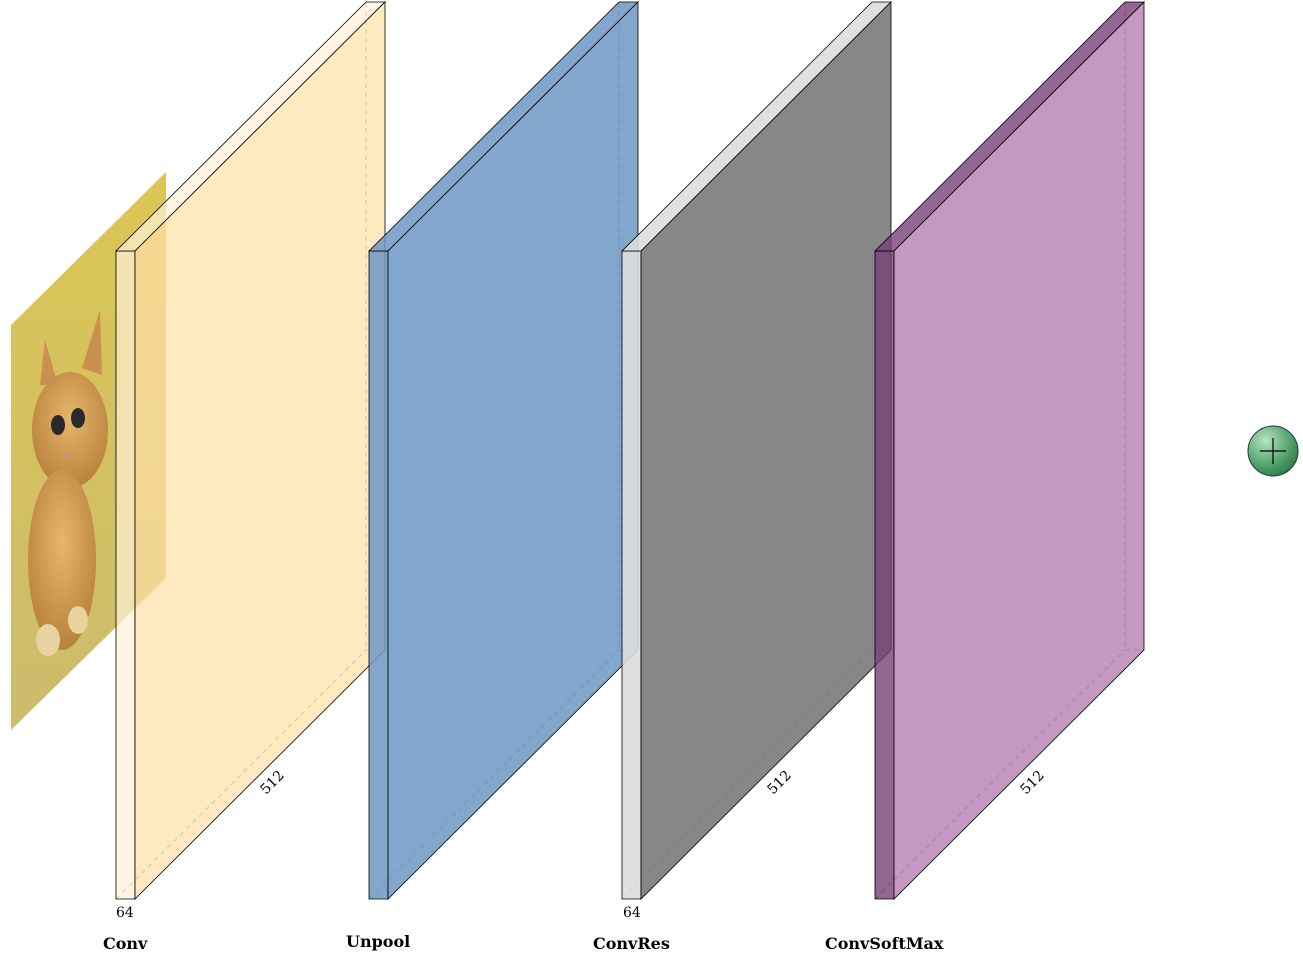 Image resolution: width=1303 pixels, height=960 pixels. I want to click on layer-caption-unpool: Unpool, so click(378, 941).